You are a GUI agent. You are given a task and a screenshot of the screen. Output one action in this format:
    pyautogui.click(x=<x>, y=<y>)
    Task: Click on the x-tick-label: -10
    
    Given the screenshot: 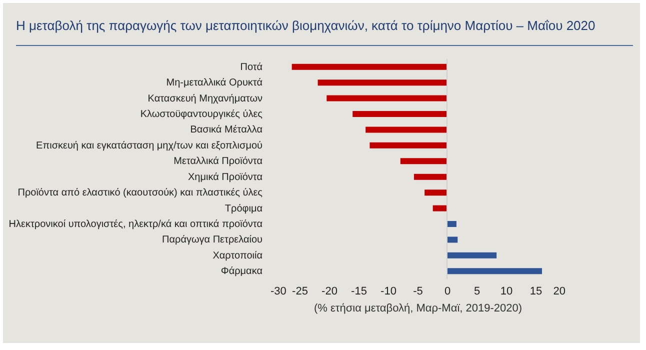 What is the action you would take?
    pyautogui.click(x=388, y=292)
    